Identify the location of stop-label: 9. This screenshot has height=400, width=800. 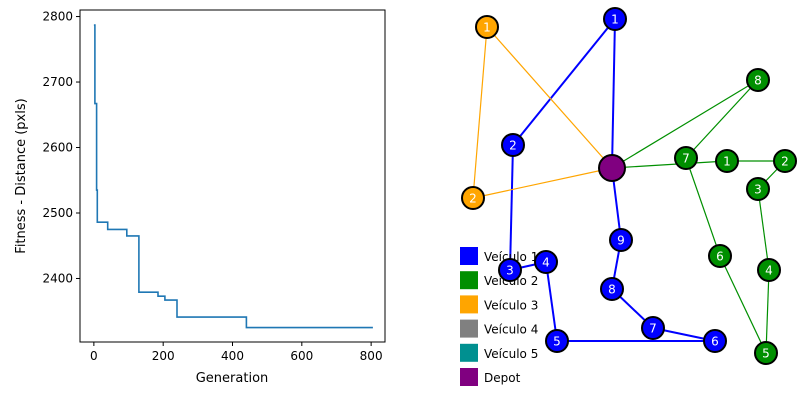
(621, 241).